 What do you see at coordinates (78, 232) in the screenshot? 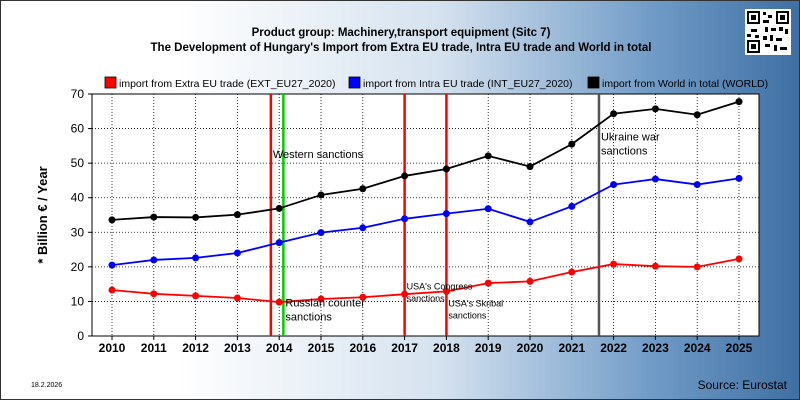
I see `y-tick-label: 30` at bounding box center [78, 232].